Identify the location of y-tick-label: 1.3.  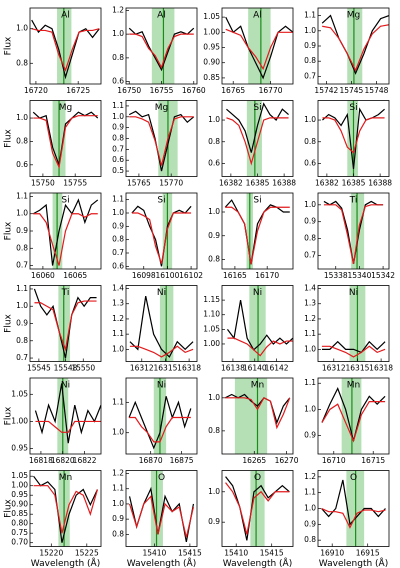
(118, 303).